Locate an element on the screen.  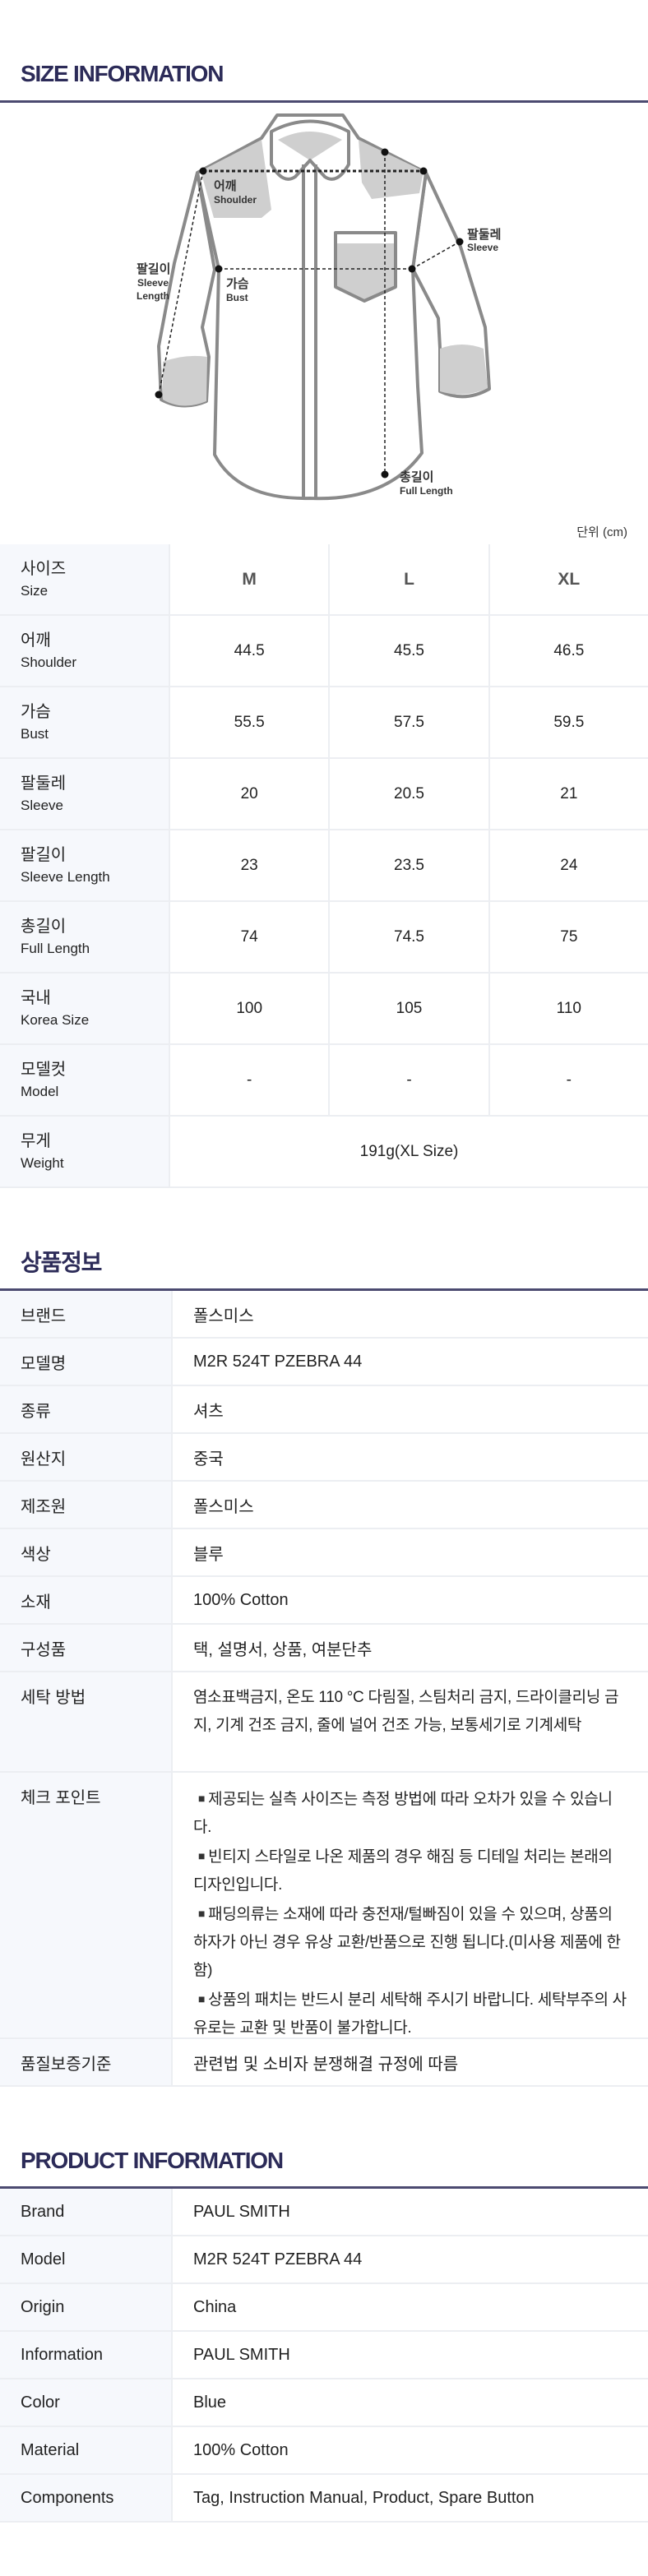
row-label: 총길이 Full Length is located at coordinates (85, 937).